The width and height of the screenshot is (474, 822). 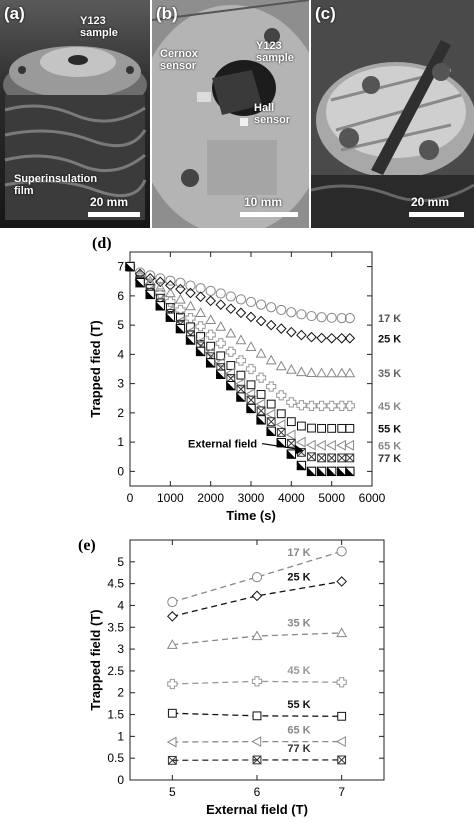 What do you see at coordinates (389, 319) in the screenshot?
I see `series-label: 17 K` at bounding box center [389, 319].